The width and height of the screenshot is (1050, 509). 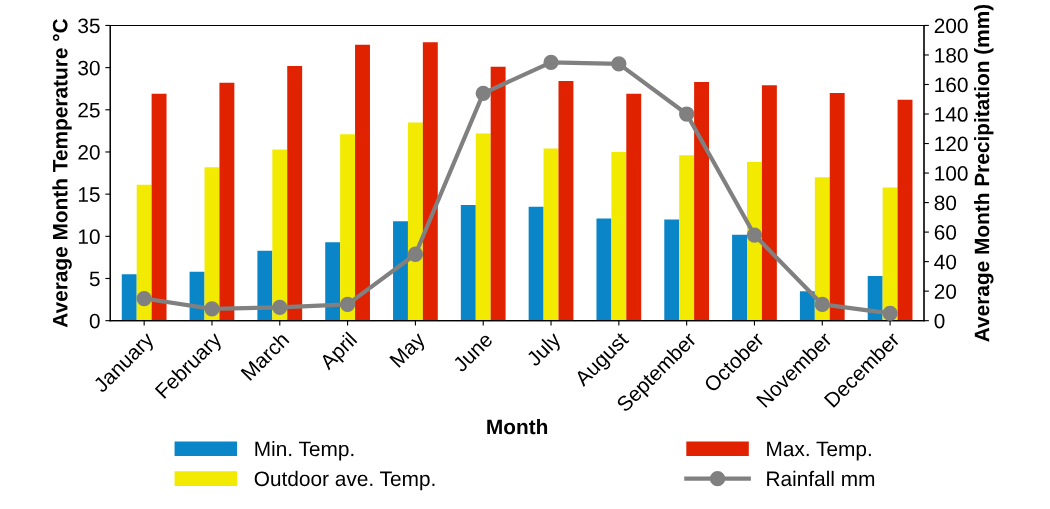 What do you see at coordinates (951, 55) in the screenshot?
I see `y2-tick-label: 180` at bounding box center [951, 55].